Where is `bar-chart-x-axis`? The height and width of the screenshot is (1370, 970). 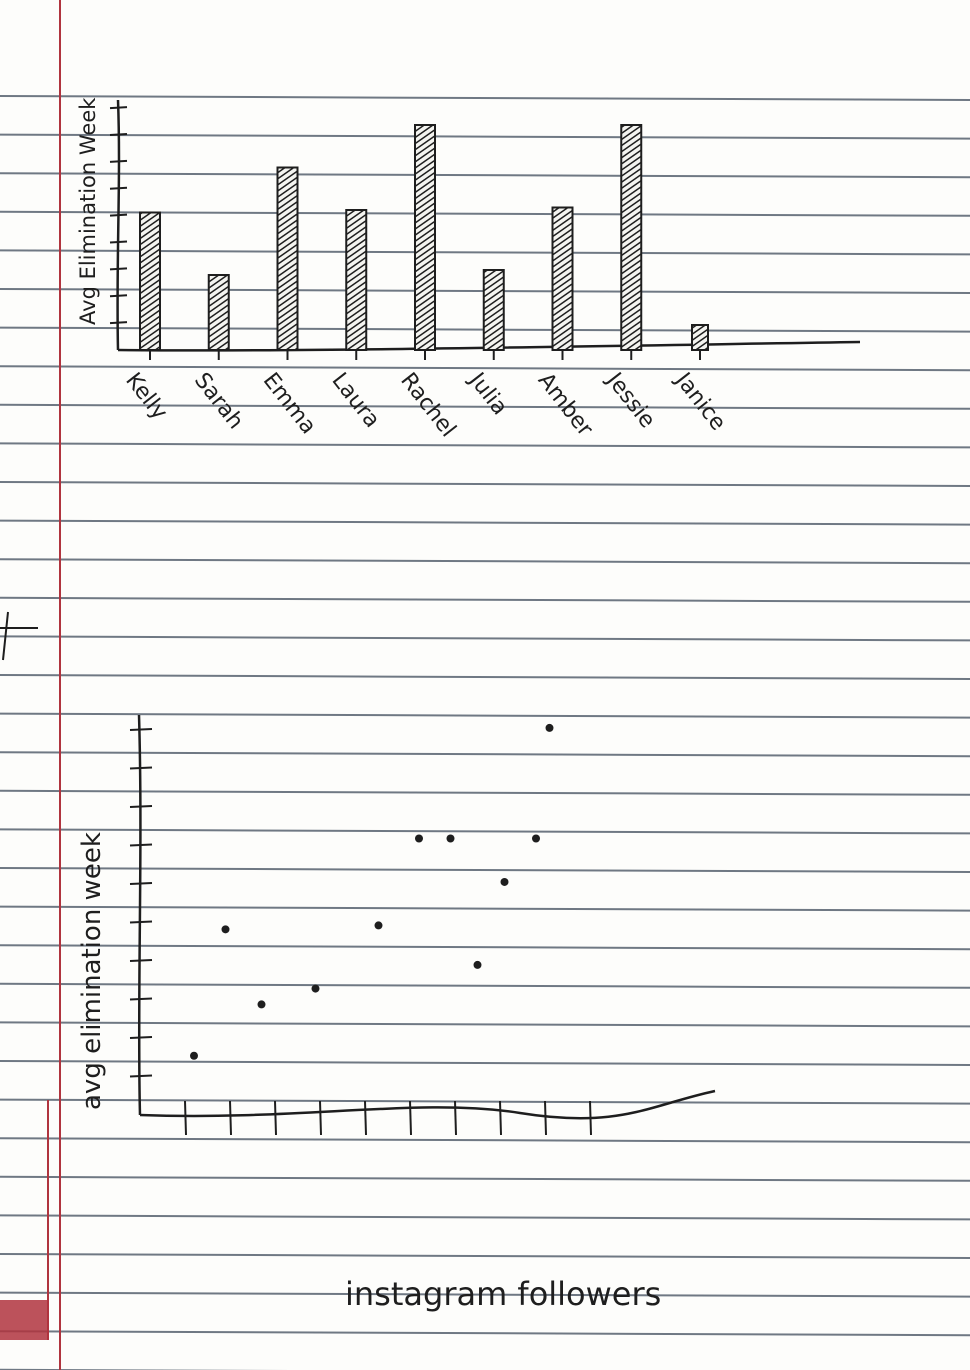 bar-chart-x-axis is located at coordinates (489, 346).